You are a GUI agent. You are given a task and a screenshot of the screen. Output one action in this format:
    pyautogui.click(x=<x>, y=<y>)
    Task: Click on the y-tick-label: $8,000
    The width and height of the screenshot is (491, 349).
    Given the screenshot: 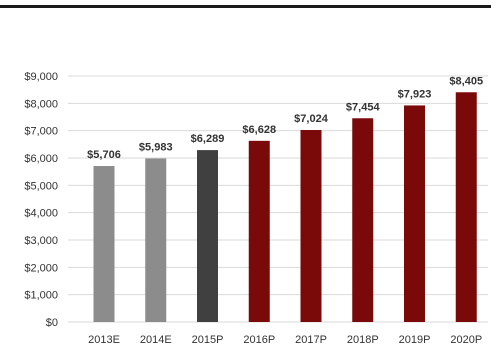 What is the action you would take?
    pyautogui.click(x=41, y=104)
    